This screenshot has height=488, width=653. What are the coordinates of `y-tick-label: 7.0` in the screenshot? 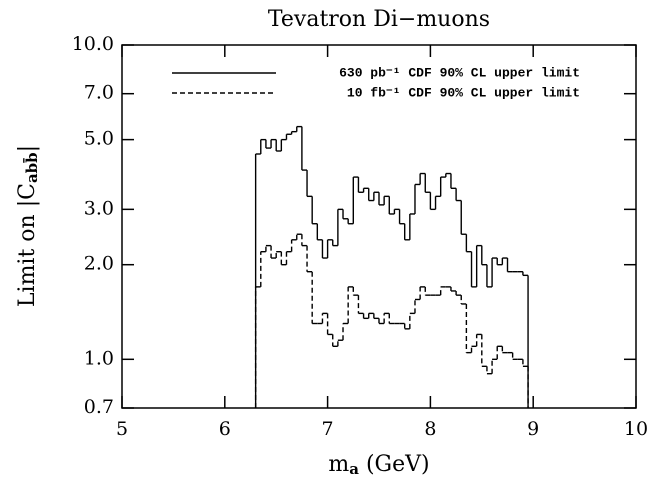 It's located at (99, 93).